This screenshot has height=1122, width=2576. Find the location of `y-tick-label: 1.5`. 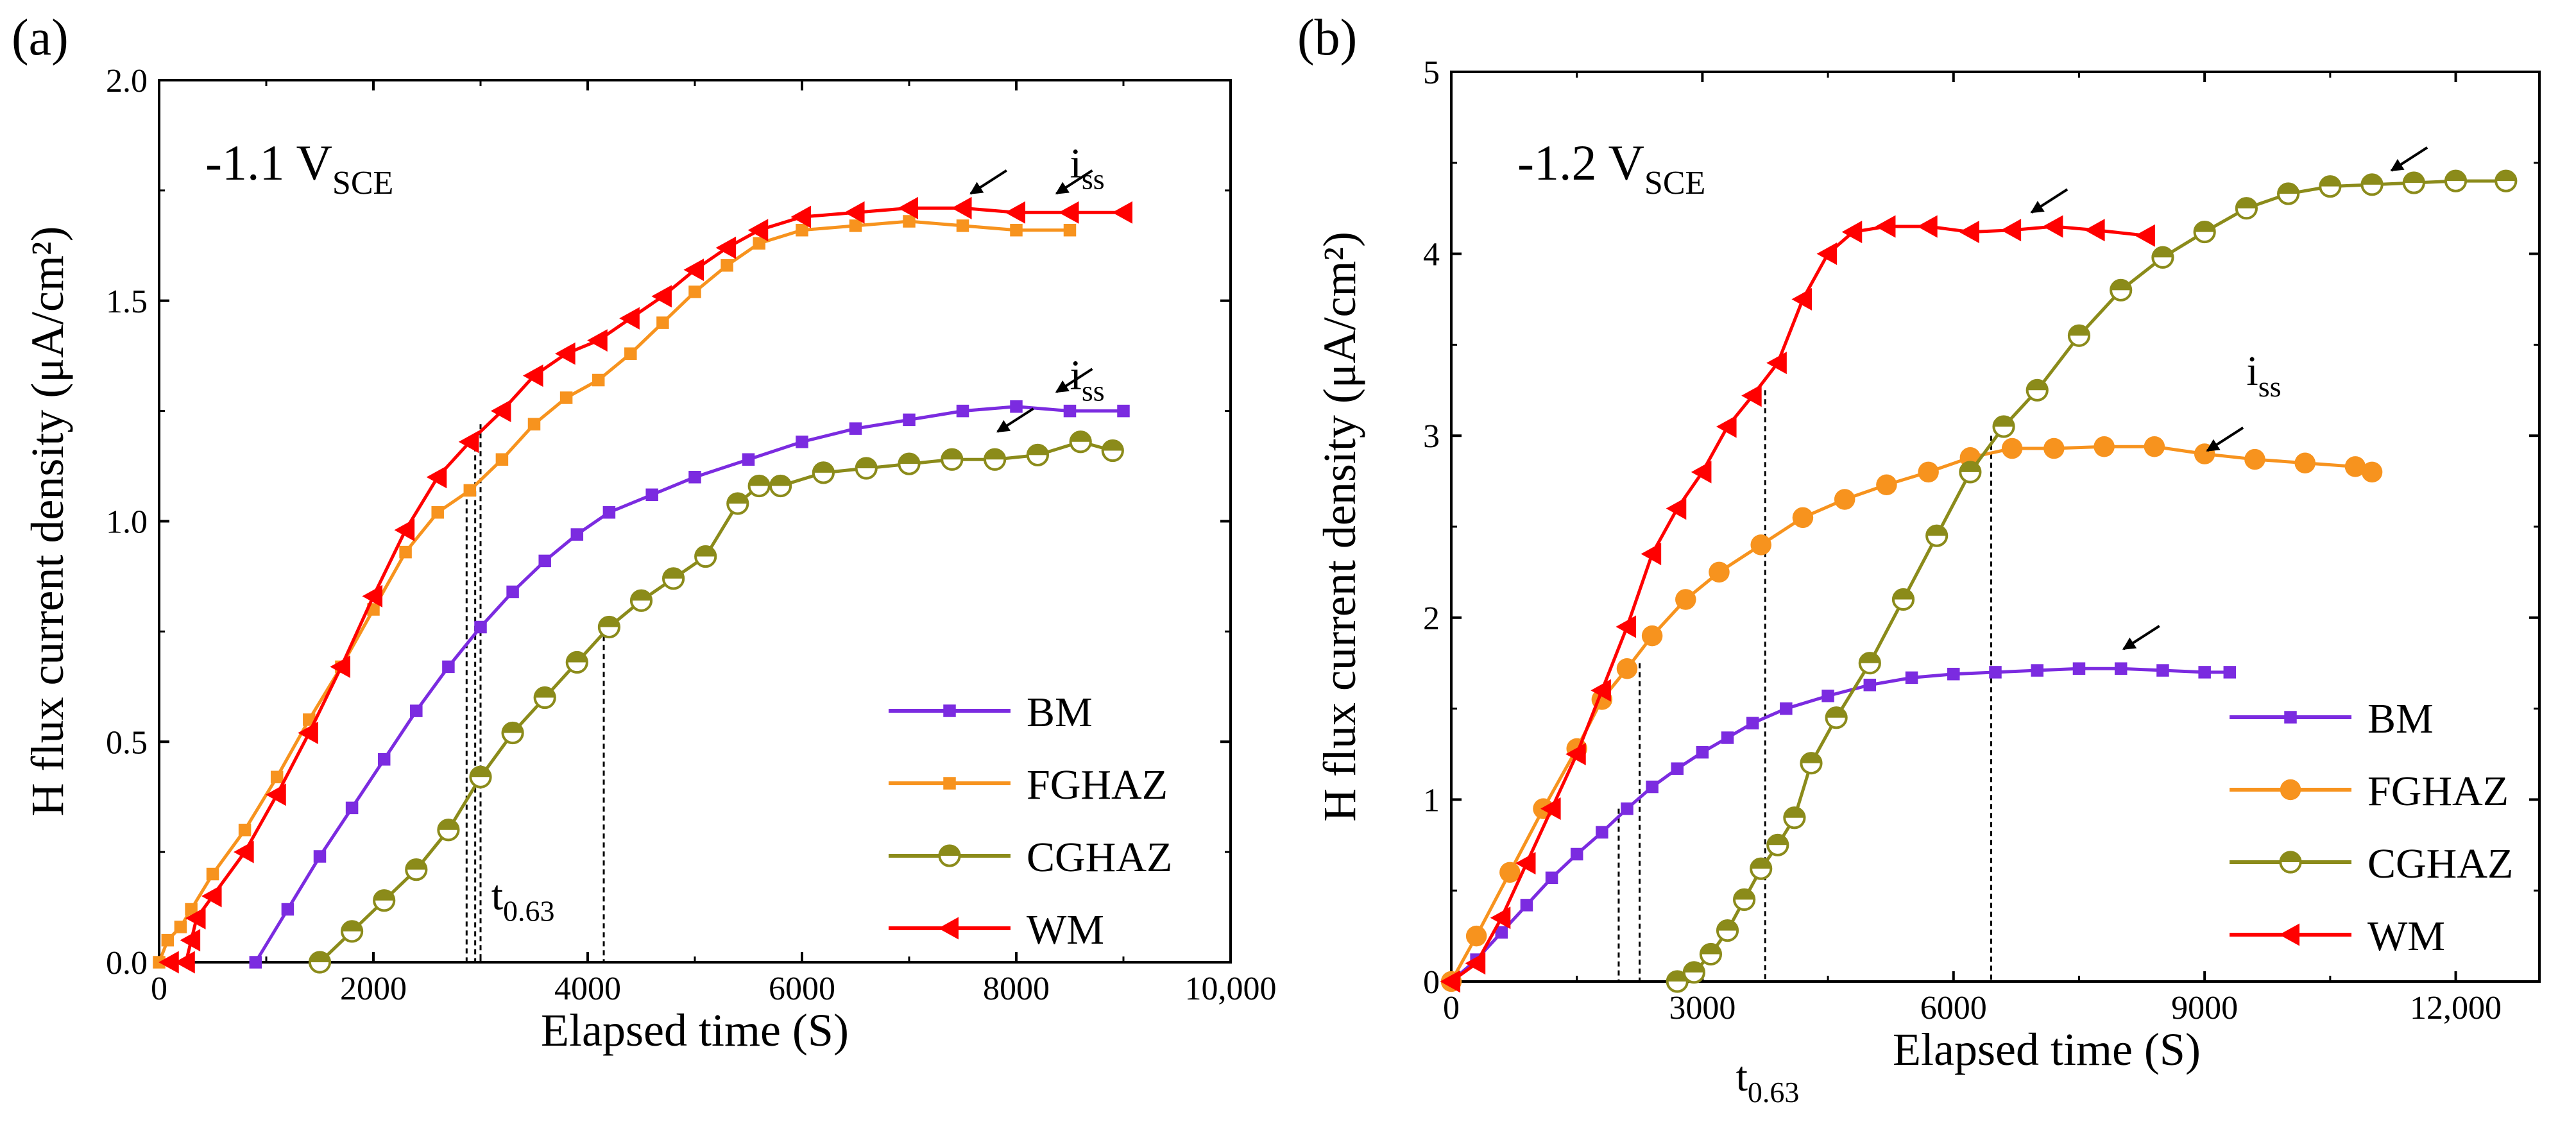

y-tick-label: 1.5 is located at coordinates (127, 302).